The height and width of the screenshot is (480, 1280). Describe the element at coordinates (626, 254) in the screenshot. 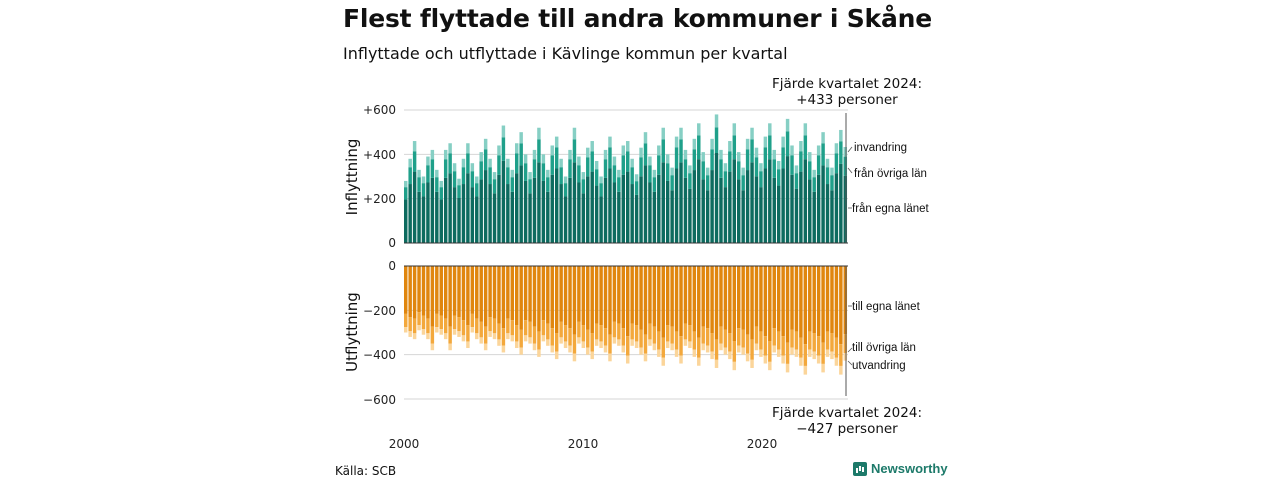

I see `axes` at that location.